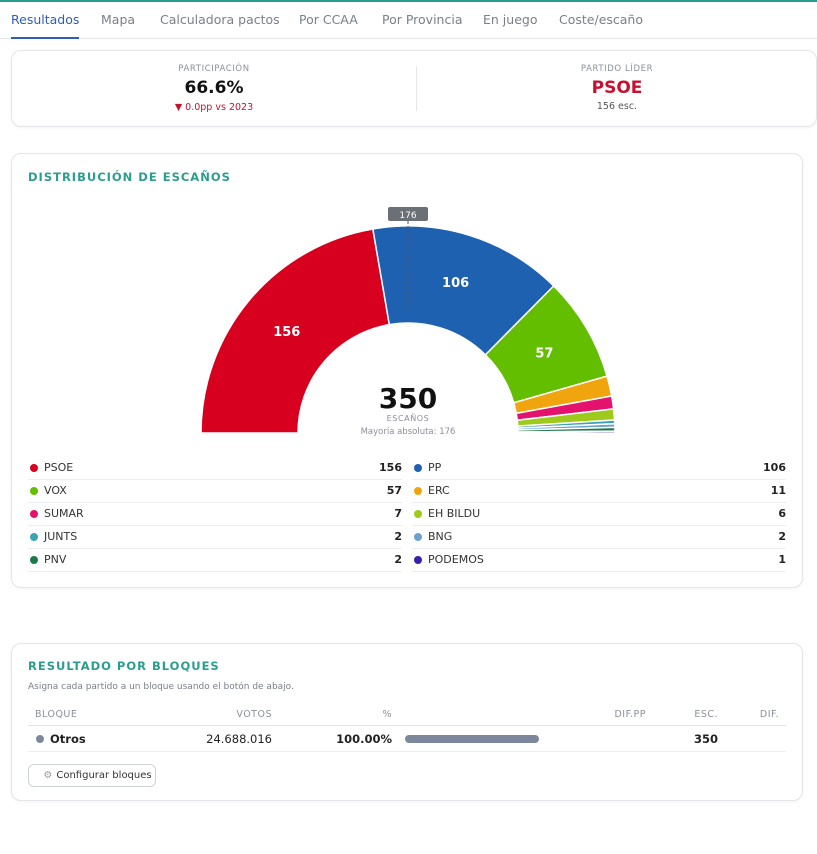  Describe the element at coordinates (599, 537) in the screenshot. I see `legend-item: BNG 2` at that location.